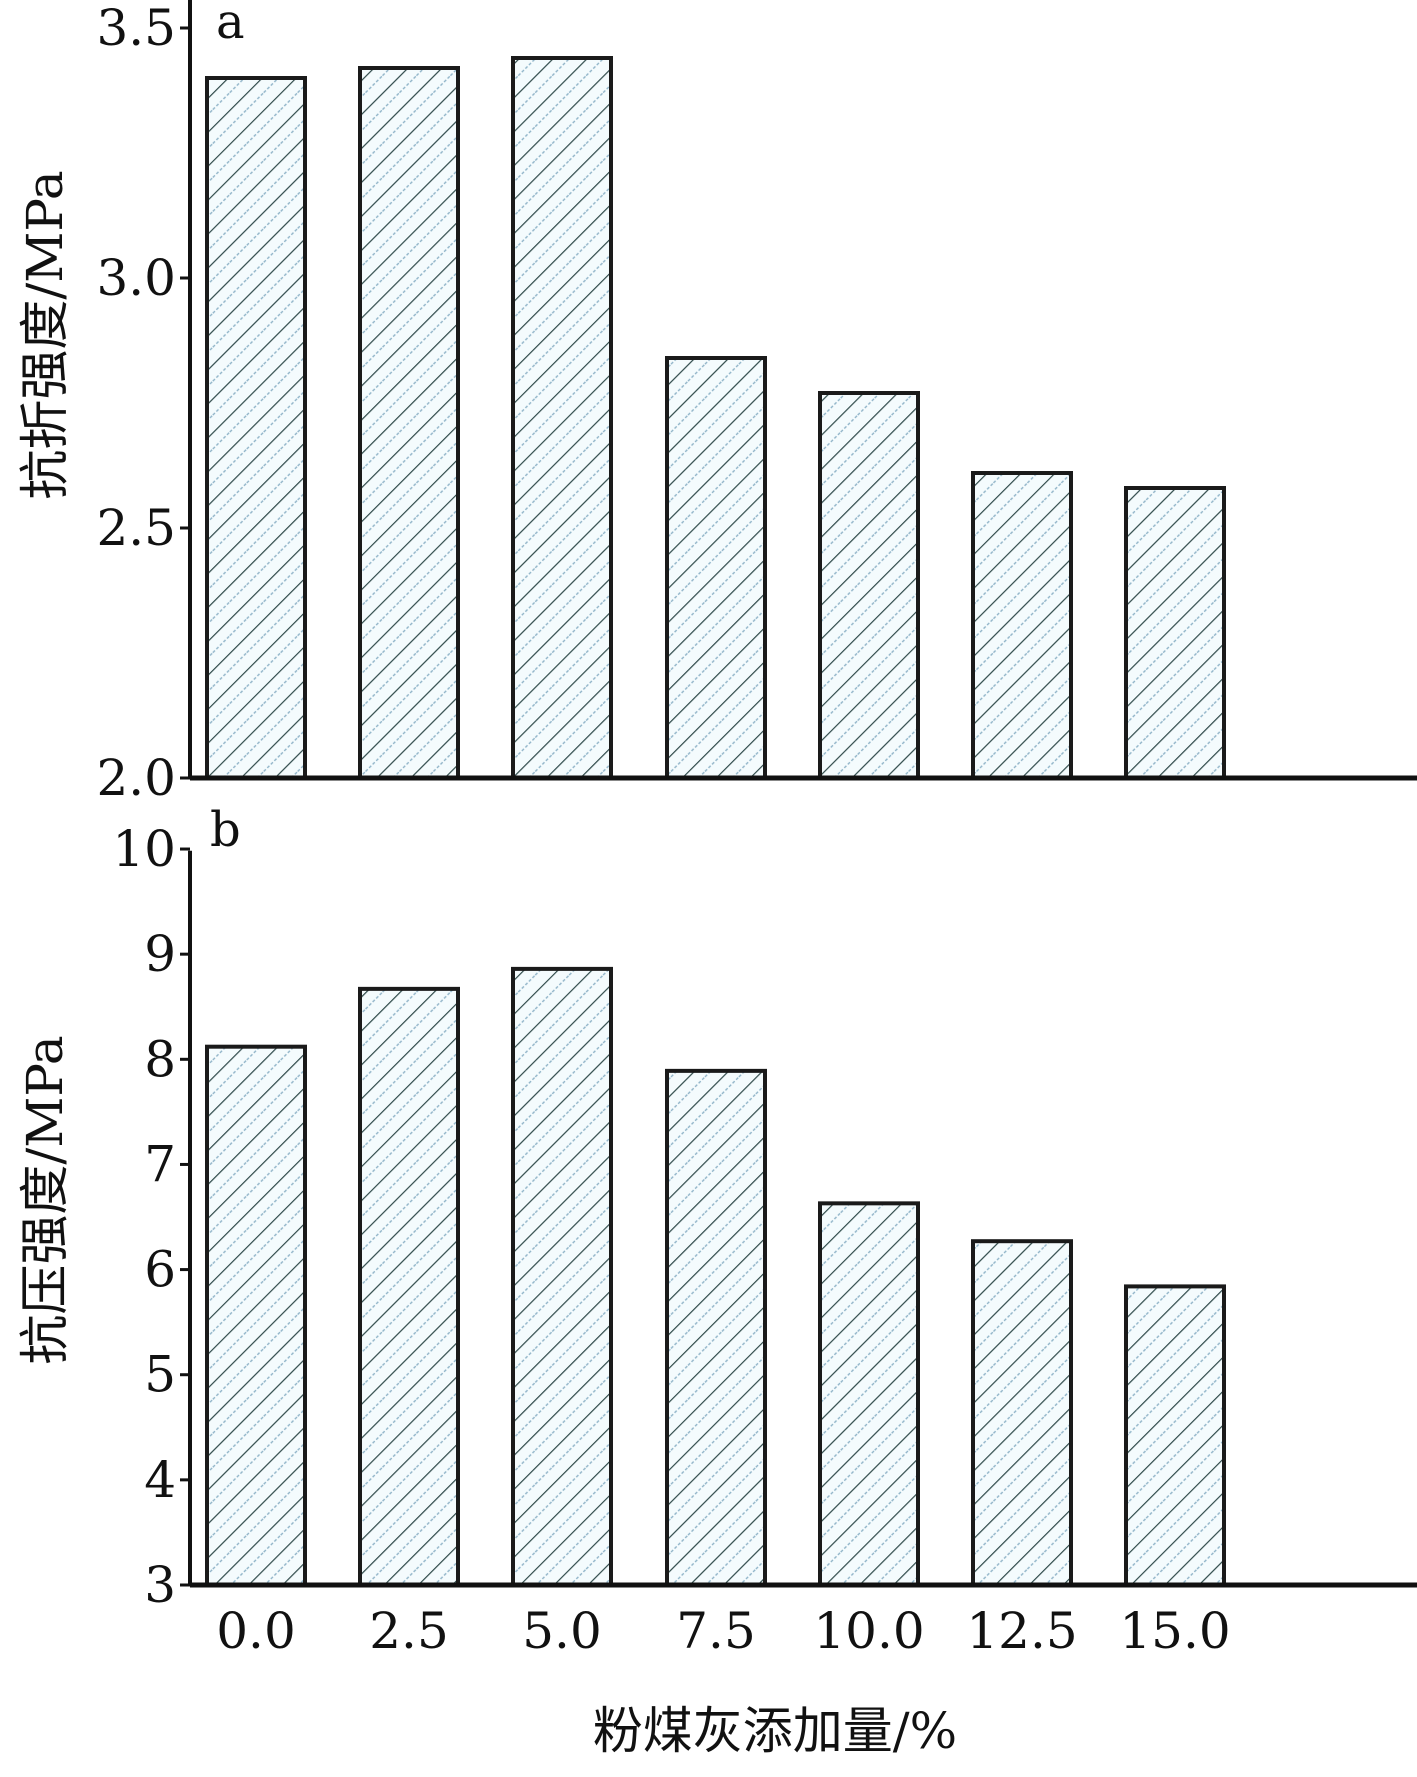 This screenshot has height=1777, width=1417. I want to click on panel-b-y-tick-label: 4, so click(160, 1480).